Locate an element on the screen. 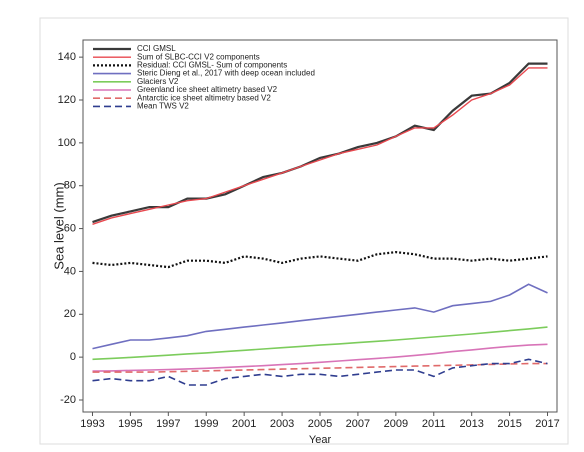  x-tick-label: 2013 is located at coordinates (471, 424).